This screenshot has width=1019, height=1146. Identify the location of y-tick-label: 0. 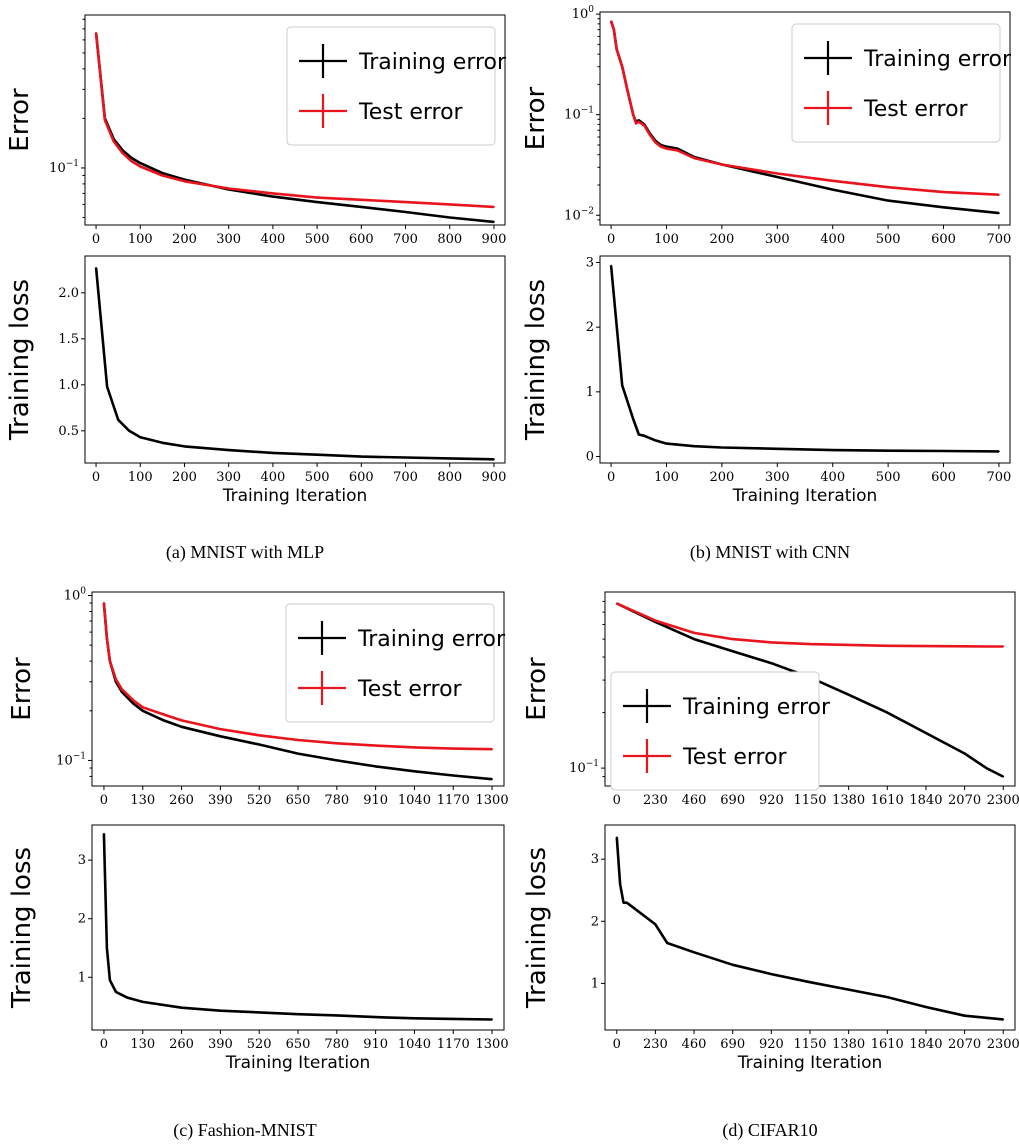
(590, 457).